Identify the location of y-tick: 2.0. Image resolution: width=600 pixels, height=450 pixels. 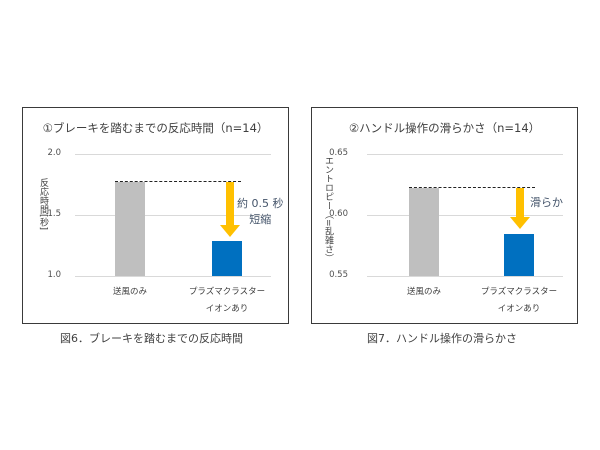
(54, 153).